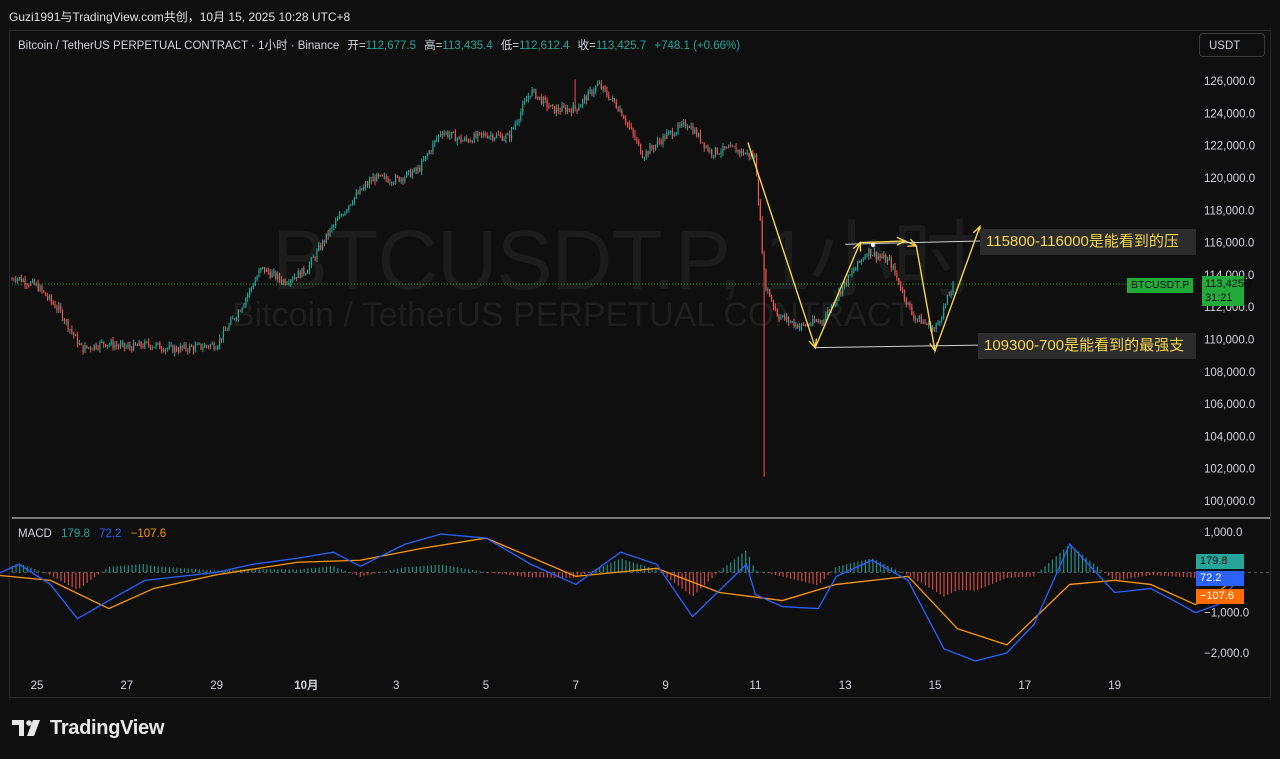  I want to click on resistance-annotation: 115800-116000是能看到的压, so click(1088, 242).